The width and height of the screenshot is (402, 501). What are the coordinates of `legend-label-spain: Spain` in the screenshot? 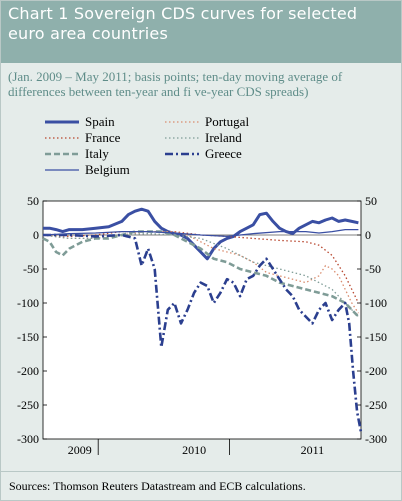 It's located at (100, 121).